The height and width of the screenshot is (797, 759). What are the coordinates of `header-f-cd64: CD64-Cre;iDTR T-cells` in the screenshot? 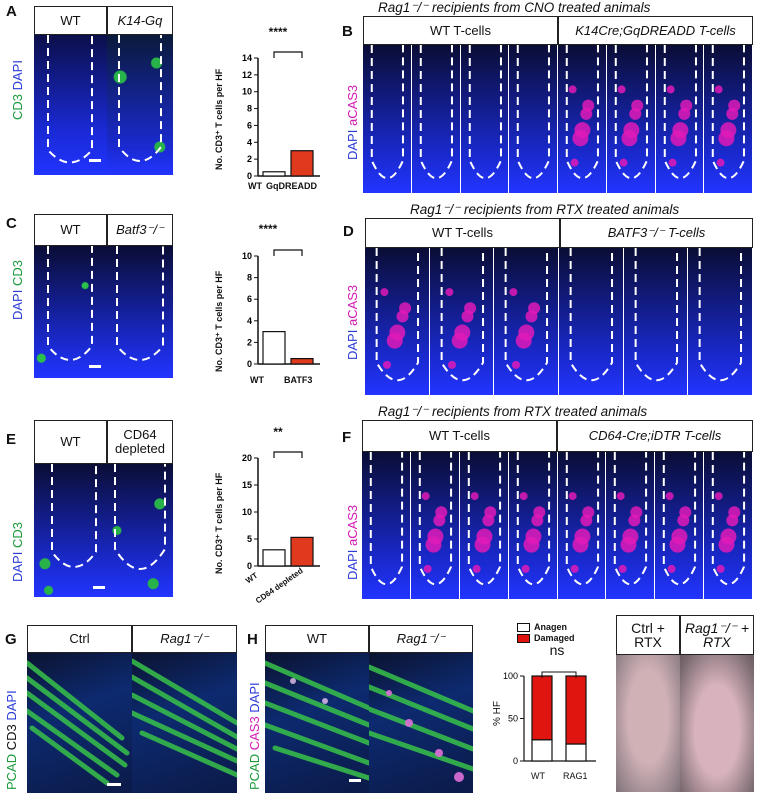 It's located at (655, 436).